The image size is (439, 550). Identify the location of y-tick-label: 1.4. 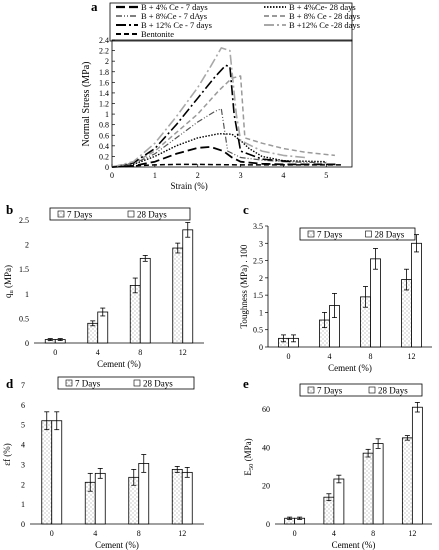
(104, 93).